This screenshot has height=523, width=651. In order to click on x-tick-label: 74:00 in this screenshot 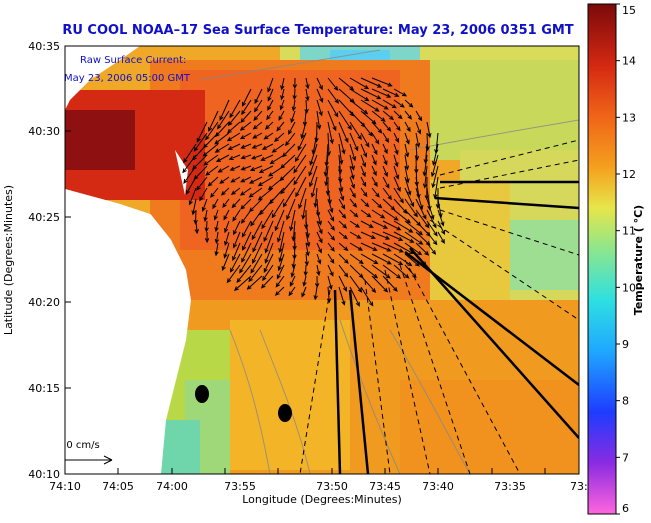, I will do `click(172, 486)`.